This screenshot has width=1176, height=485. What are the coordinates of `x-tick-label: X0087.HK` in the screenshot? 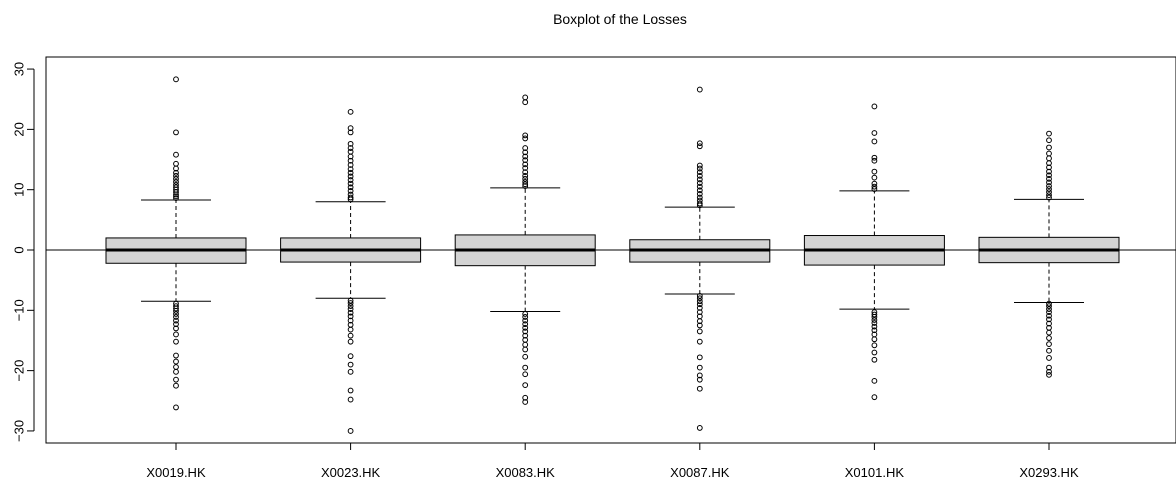 It's located at (700, 472).